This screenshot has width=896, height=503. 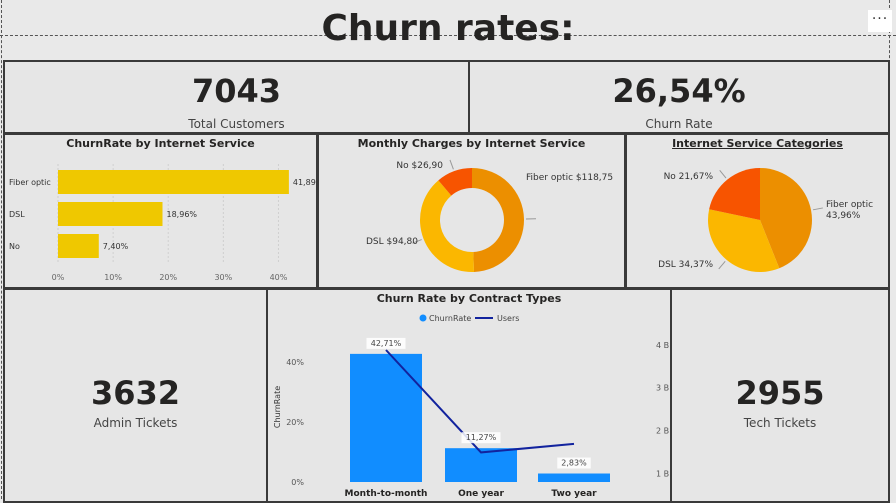 What do you see at coordinates (569, 178) in the screenshot?
I see `slice-label: Fiber optic $118,75` at bounding box center [569, 178].